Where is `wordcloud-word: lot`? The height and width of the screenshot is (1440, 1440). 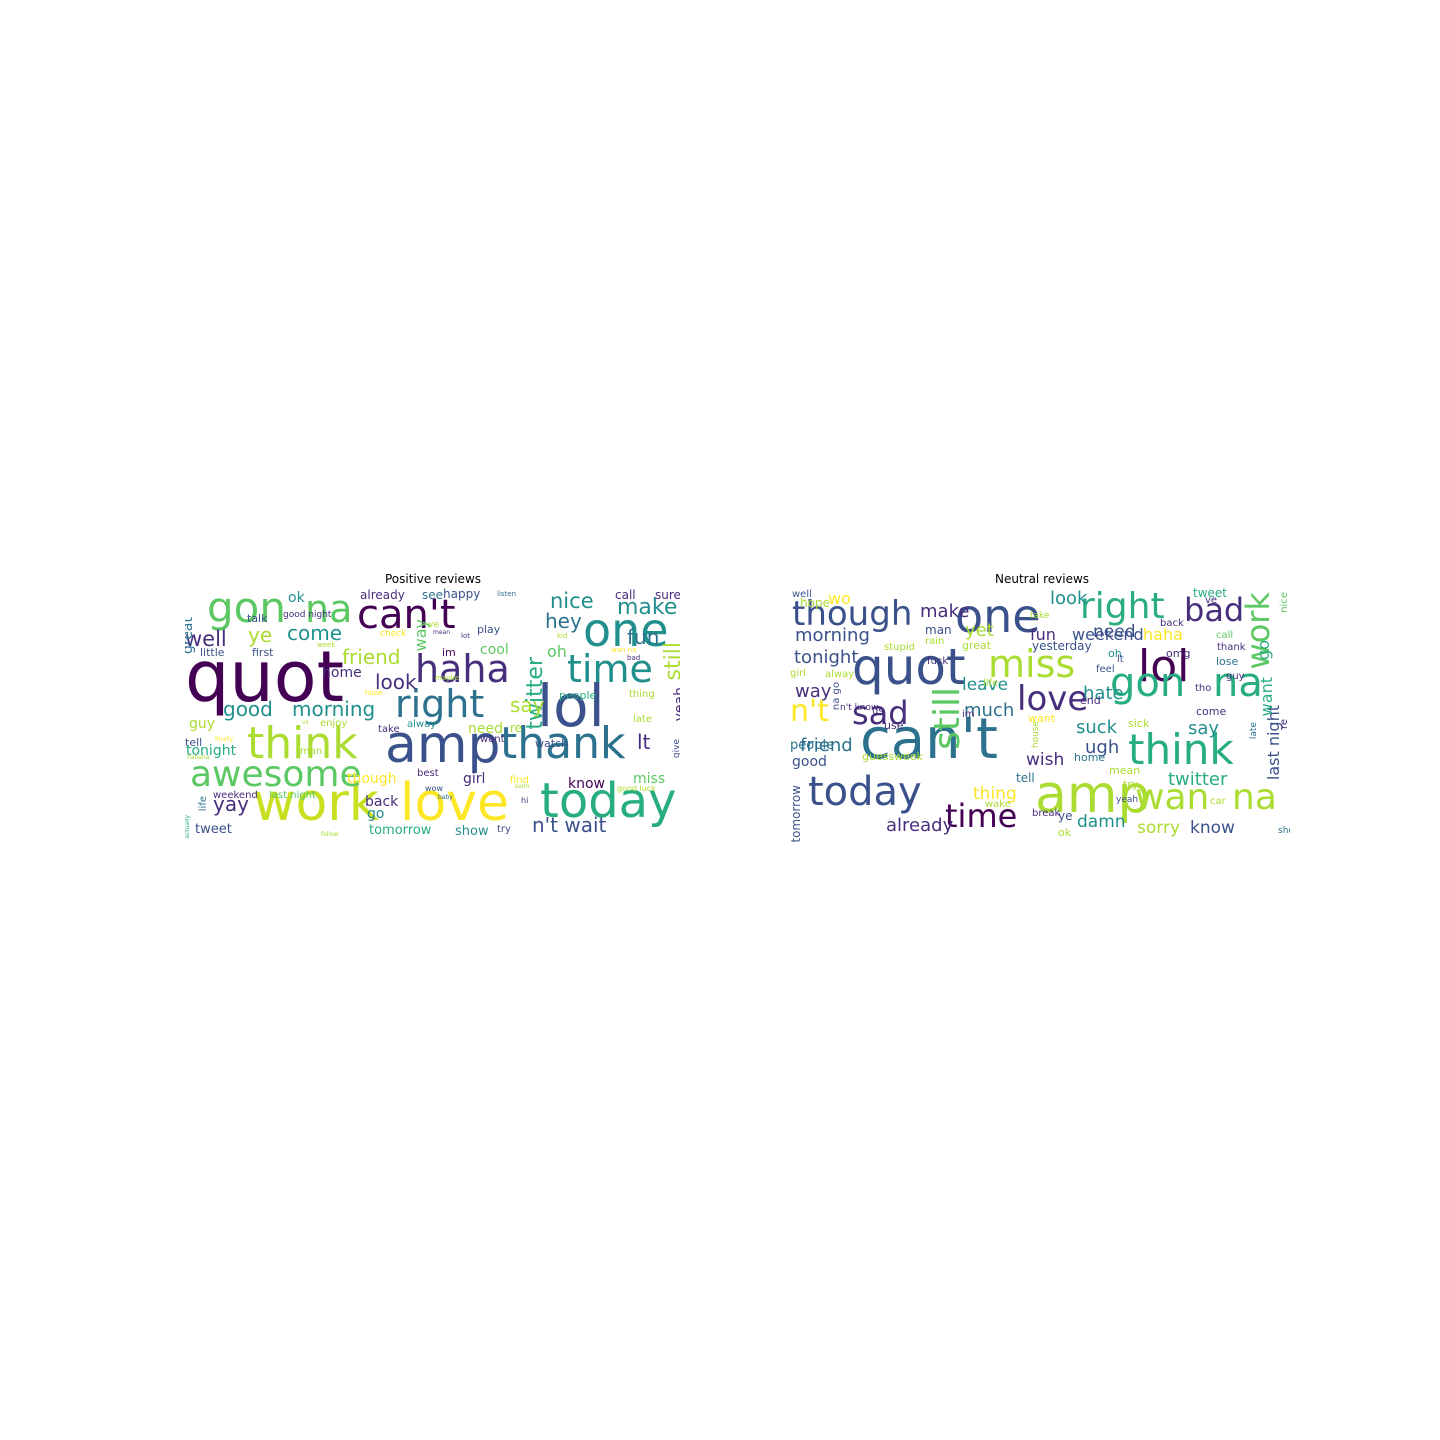 wordcloud-word: lot is located at coordinates (465, 636).